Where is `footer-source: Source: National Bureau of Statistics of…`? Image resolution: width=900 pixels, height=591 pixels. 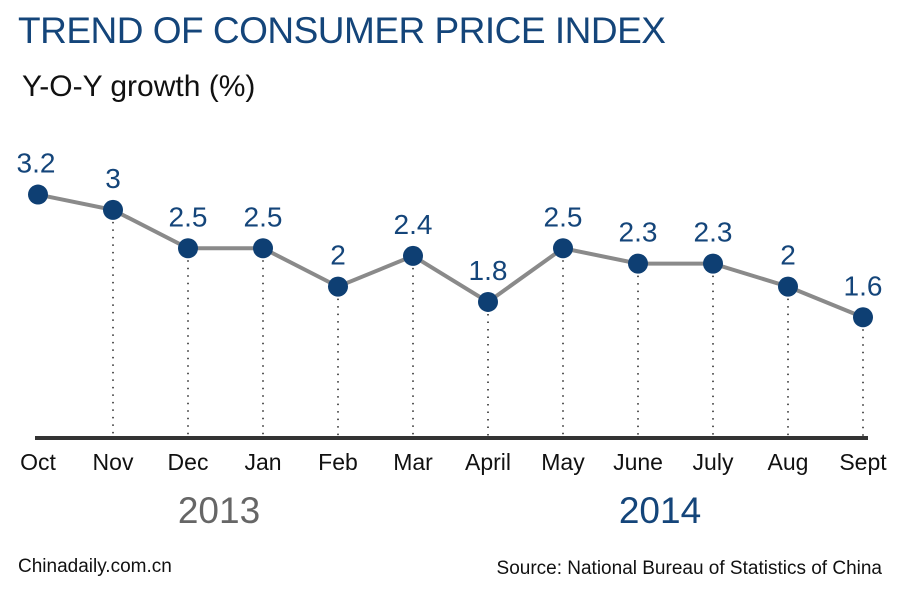
footer-source: Source: National Bureau of Statistics of… is located at coordinates (689, 568).